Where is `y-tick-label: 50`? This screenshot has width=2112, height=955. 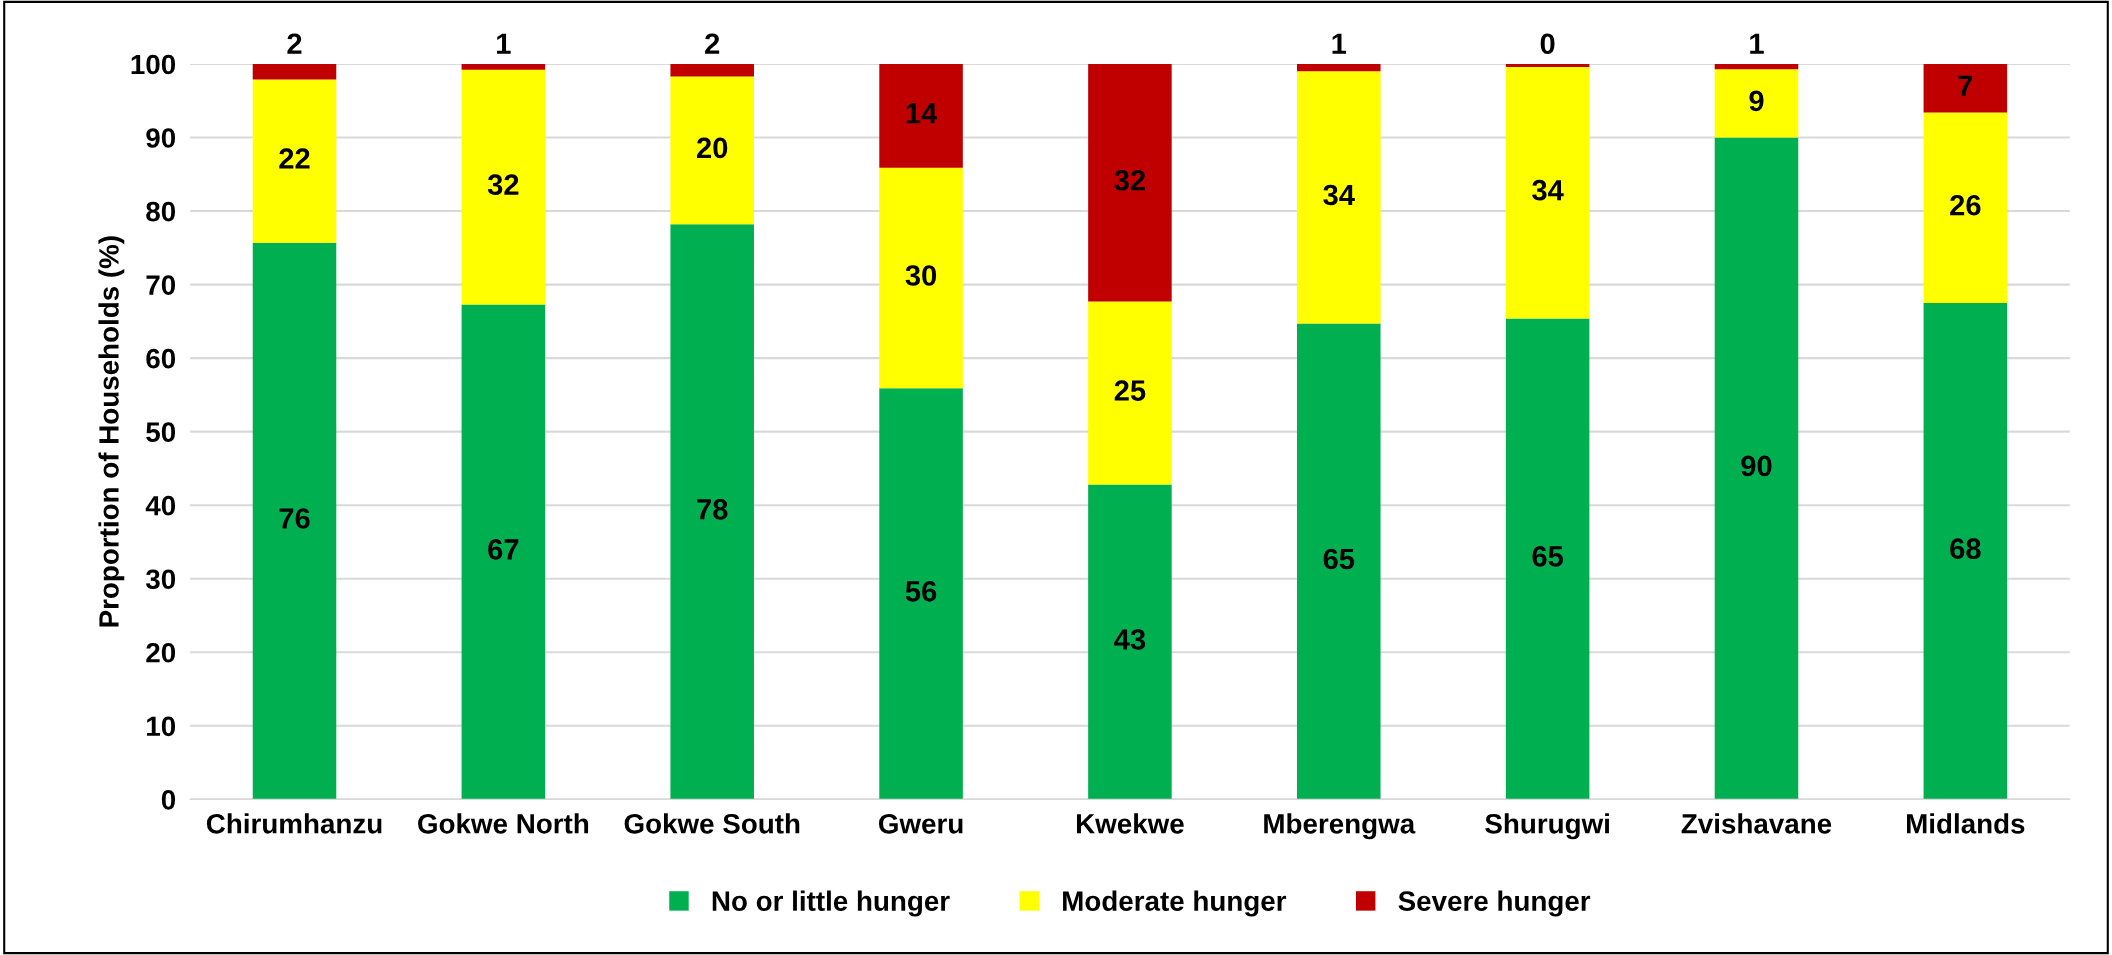 y-tick-label: 50 is located at coordinates (161, 432).